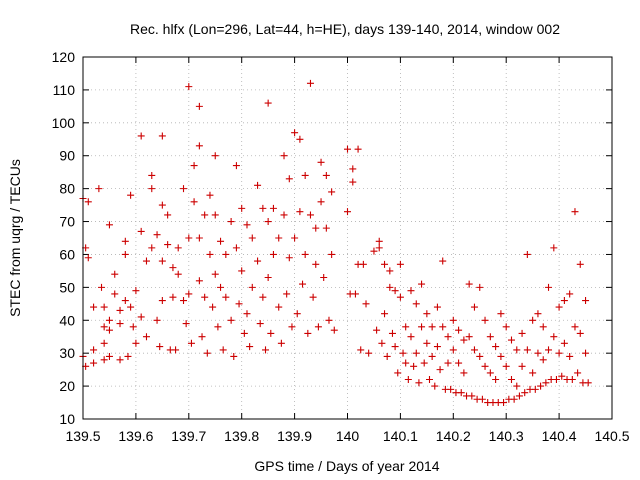 Image resolution: width=640 pixels, height=480 pixels. I want to click on x-tick-label: 140.1, so click(400, 436).